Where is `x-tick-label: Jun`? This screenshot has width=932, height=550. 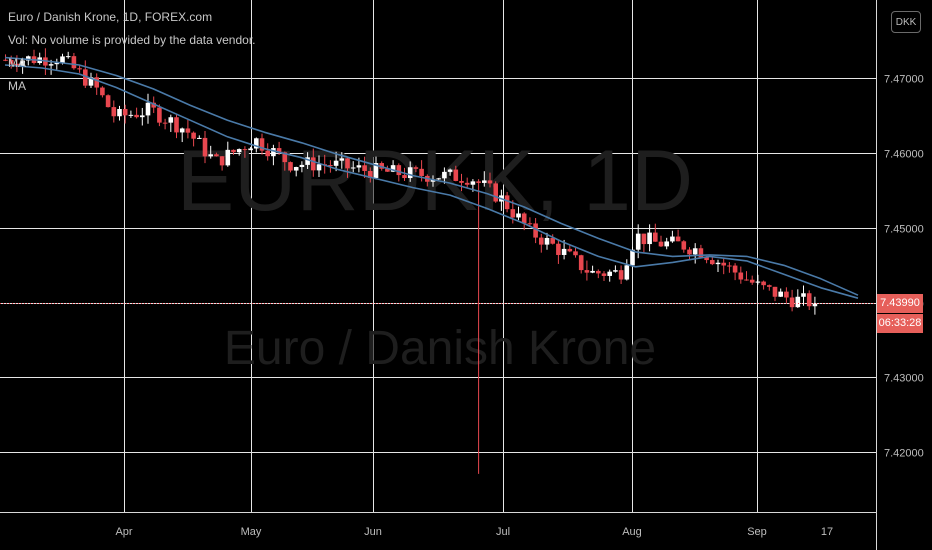
x-tick-label: Jun is located at coordinates (373, 532).